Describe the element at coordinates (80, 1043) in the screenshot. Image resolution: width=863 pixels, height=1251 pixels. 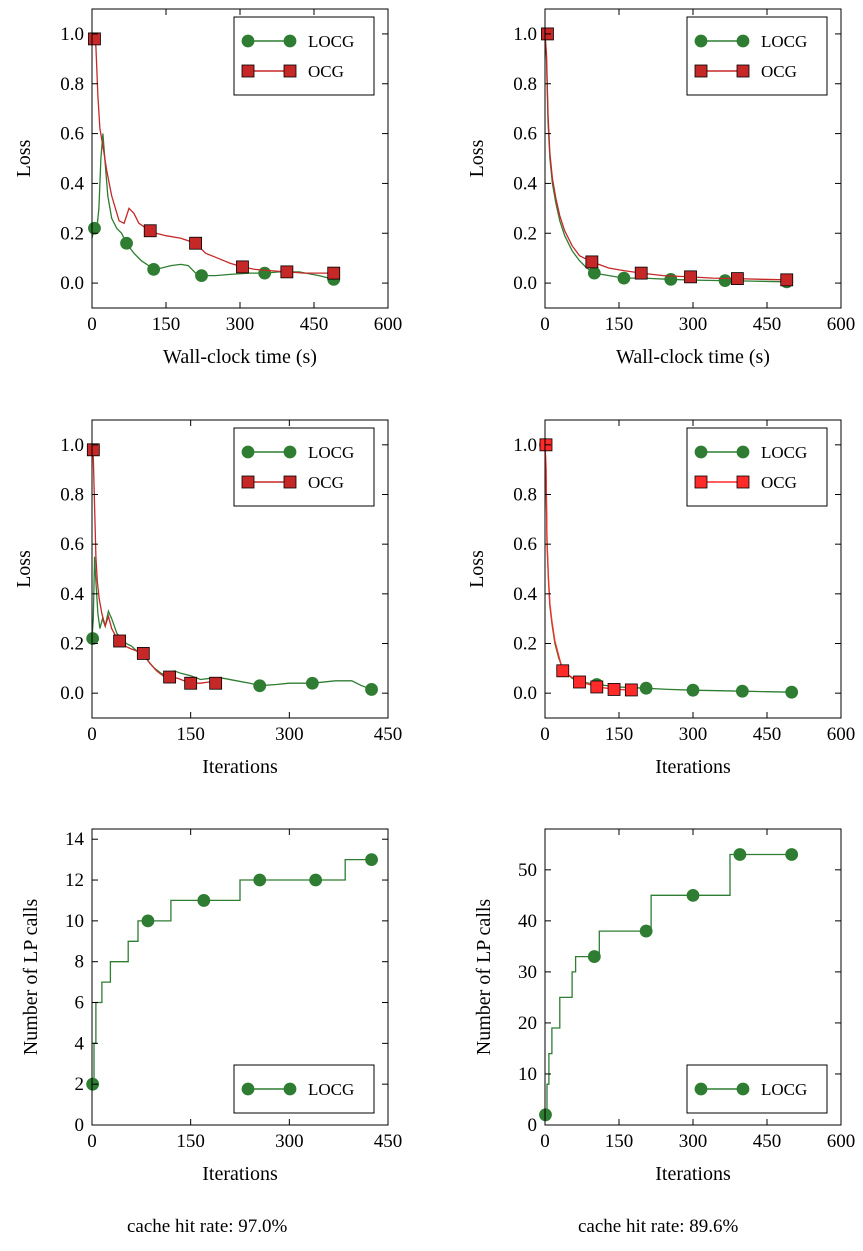
I see `y-tick-label: 4` at that location.